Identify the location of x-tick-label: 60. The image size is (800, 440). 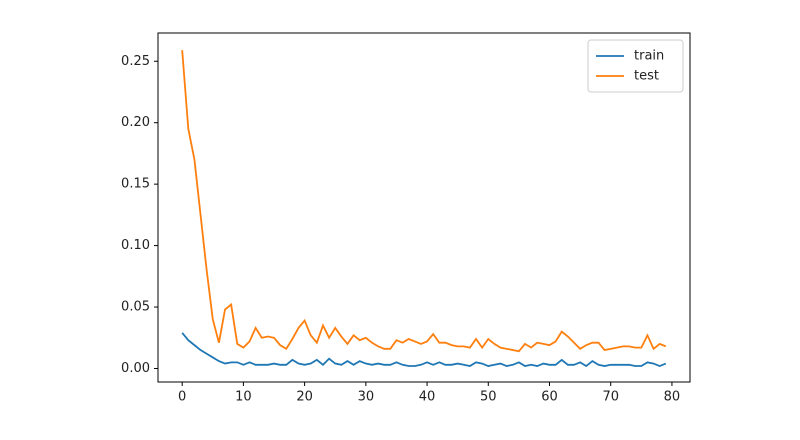
(549, 397).